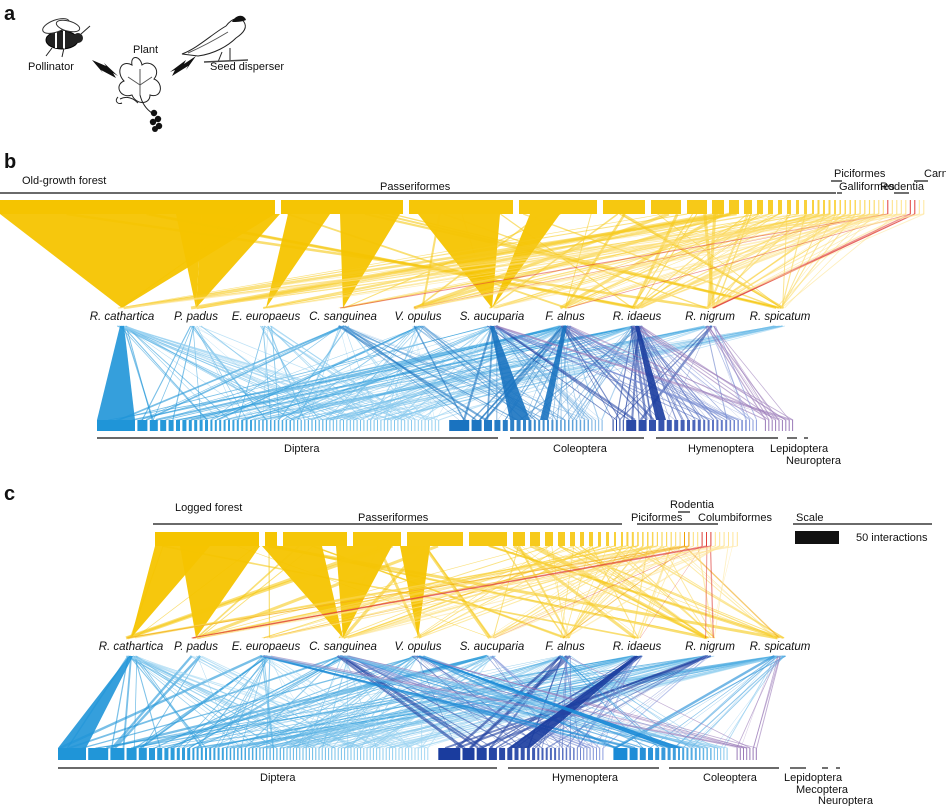  What do you see at coordinates (780, 317) in the screenshot?
I see `b-plant-label-9: R. spicatum` at bounding box center [780, 317].